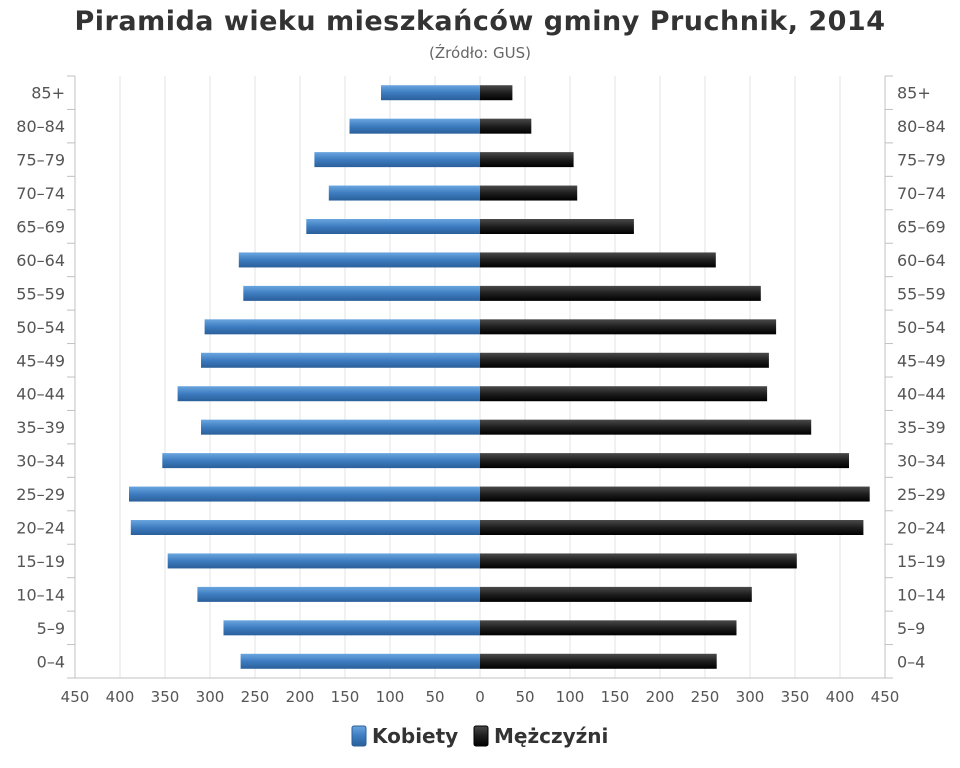 Image resolution: width=960 pixels, height=768 pixels. What do you see at coordinates (40, 394) in the screenshot?
I see `category-label-left: 40–44` at bounding box center [40, 394].